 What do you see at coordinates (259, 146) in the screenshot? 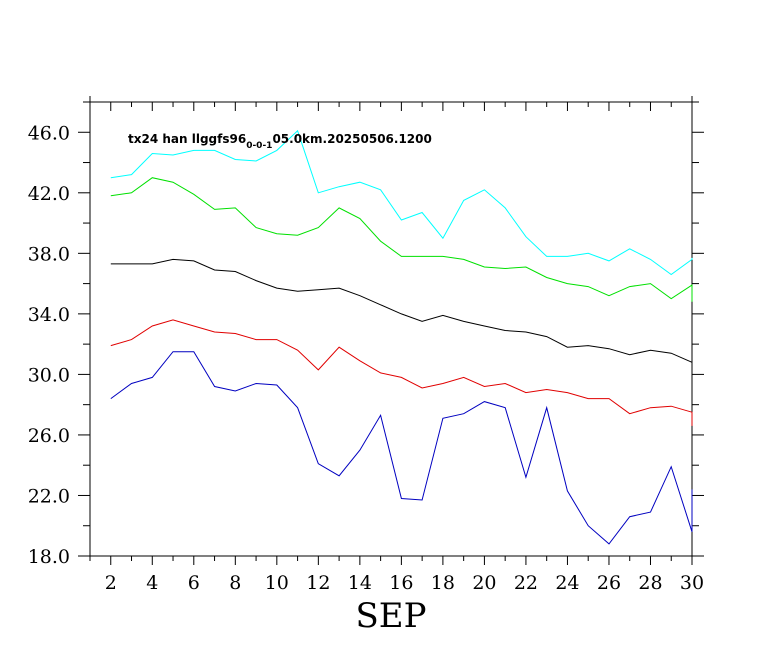
I see `chart-title-subscript: 0-0-1` at bounding box center [259, 146].